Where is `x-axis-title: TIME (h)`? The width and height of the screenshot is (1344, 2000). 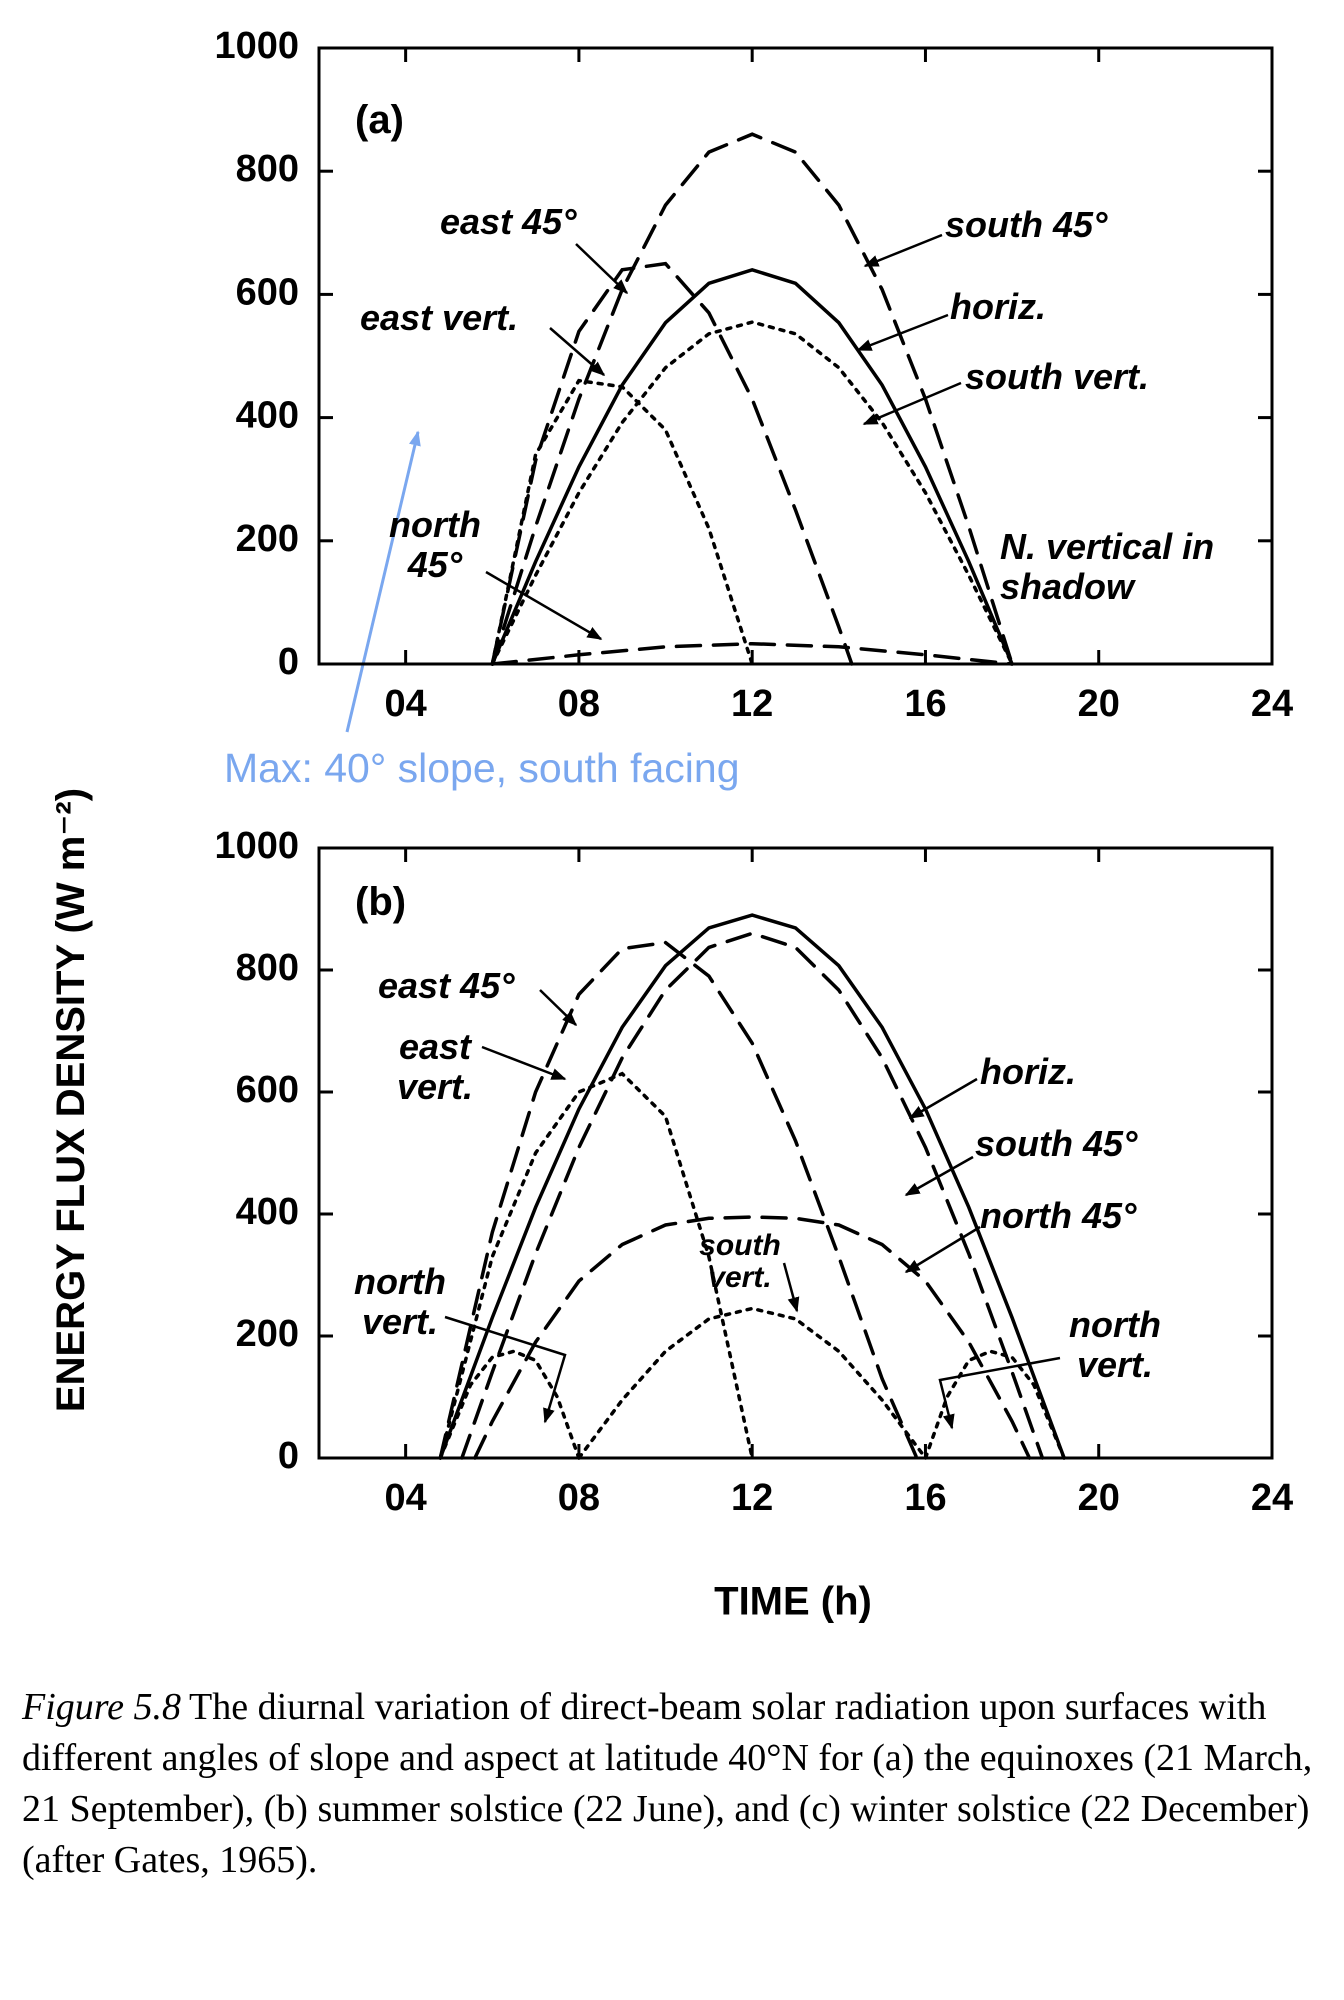
x-axis-title: TIME (h) is located at coordinates (793, 1601).